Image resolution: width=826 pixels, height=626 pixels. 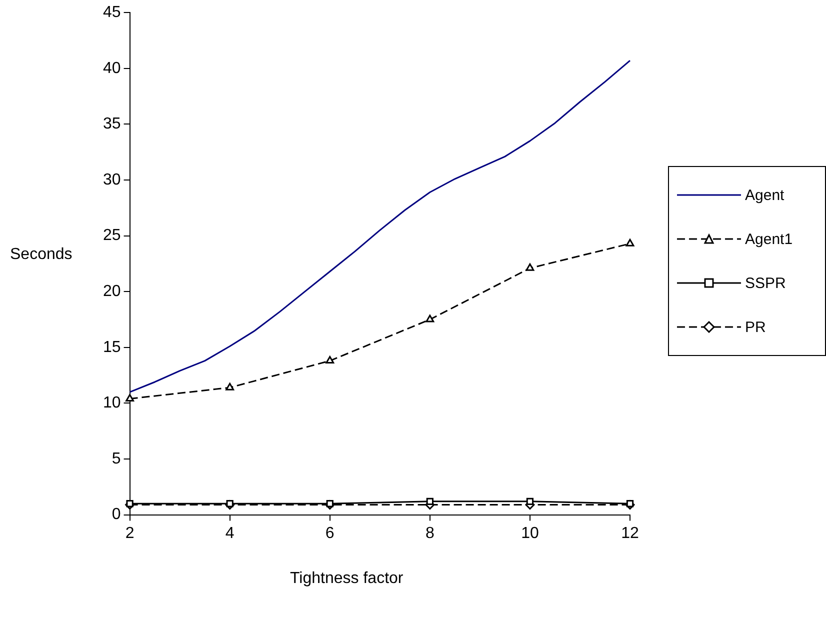 I want to click on legend-label: Agent1, so click(x=769, y=239).